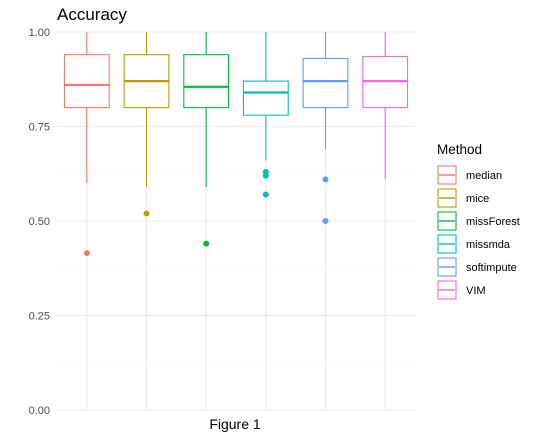 This screenshot has height=440, width=540. I want to click on legend-label: median, so click(484, 176).